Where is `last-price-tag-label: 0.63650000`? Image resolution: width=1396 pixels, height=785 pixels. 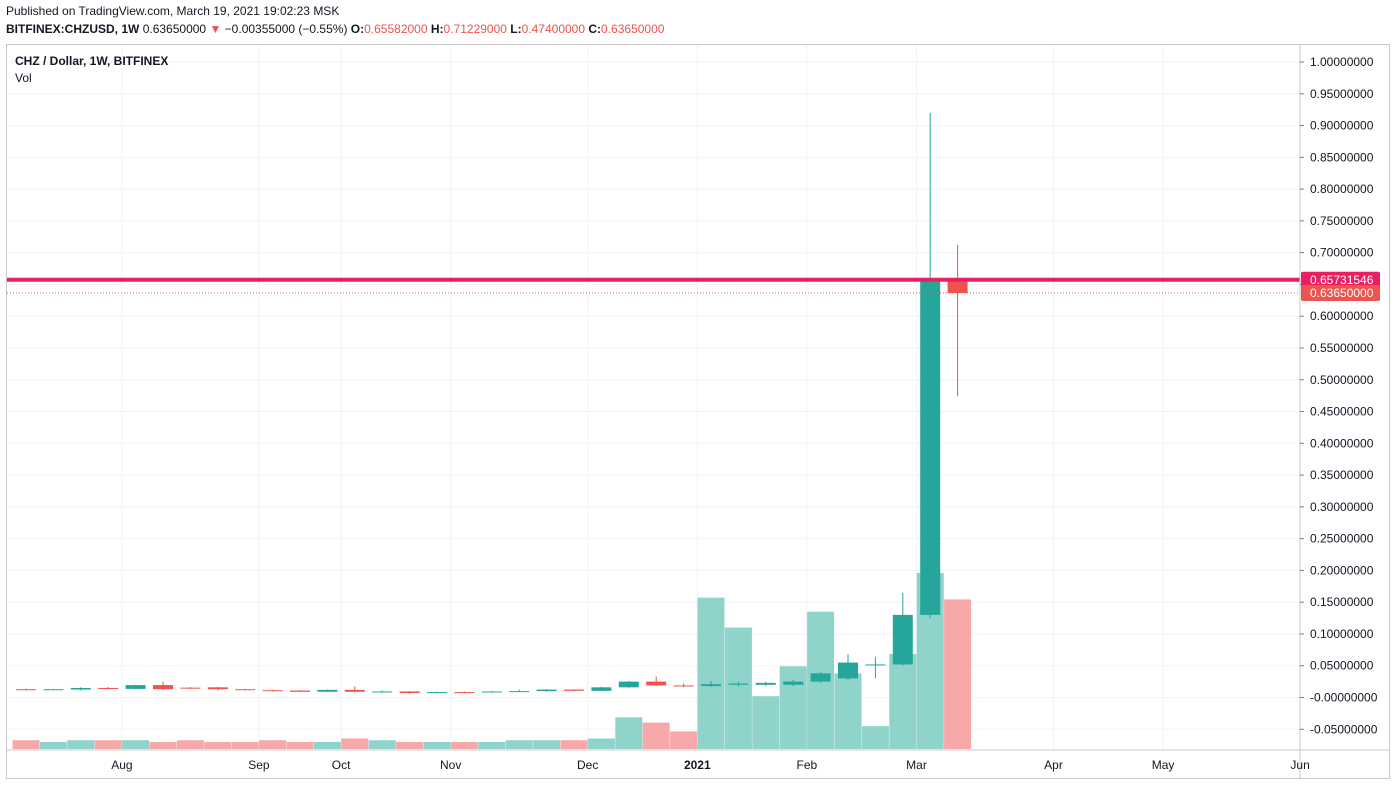
last-price-tag-label: 0.63650000 is located at coordinates (1342, 293).